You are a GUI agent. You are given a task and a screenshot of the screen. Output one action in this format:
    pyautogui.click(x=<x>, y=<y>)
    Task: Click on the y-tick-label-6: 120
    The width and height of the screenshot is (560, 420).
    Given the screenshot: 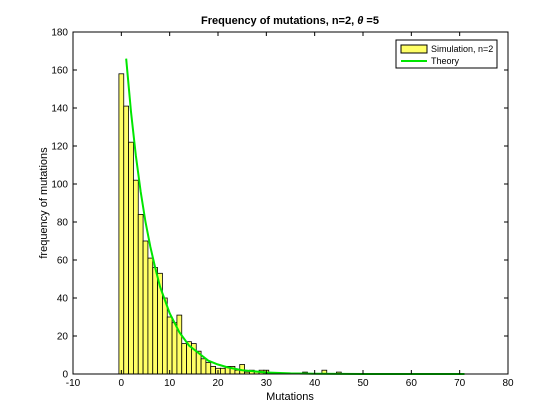 What is the action you would take?
    pyautogui.click(x=59, y=147)
    